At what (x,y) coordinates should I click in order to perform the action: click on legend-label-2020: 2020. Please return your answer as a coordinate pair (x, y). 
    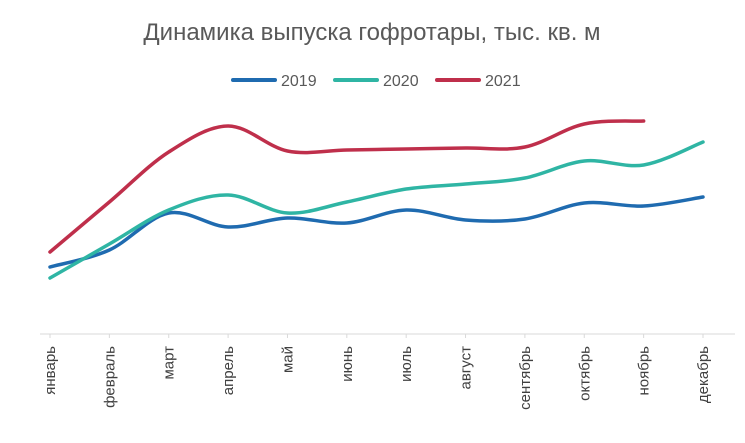
    Looking at the image, I should click on (401, 81).